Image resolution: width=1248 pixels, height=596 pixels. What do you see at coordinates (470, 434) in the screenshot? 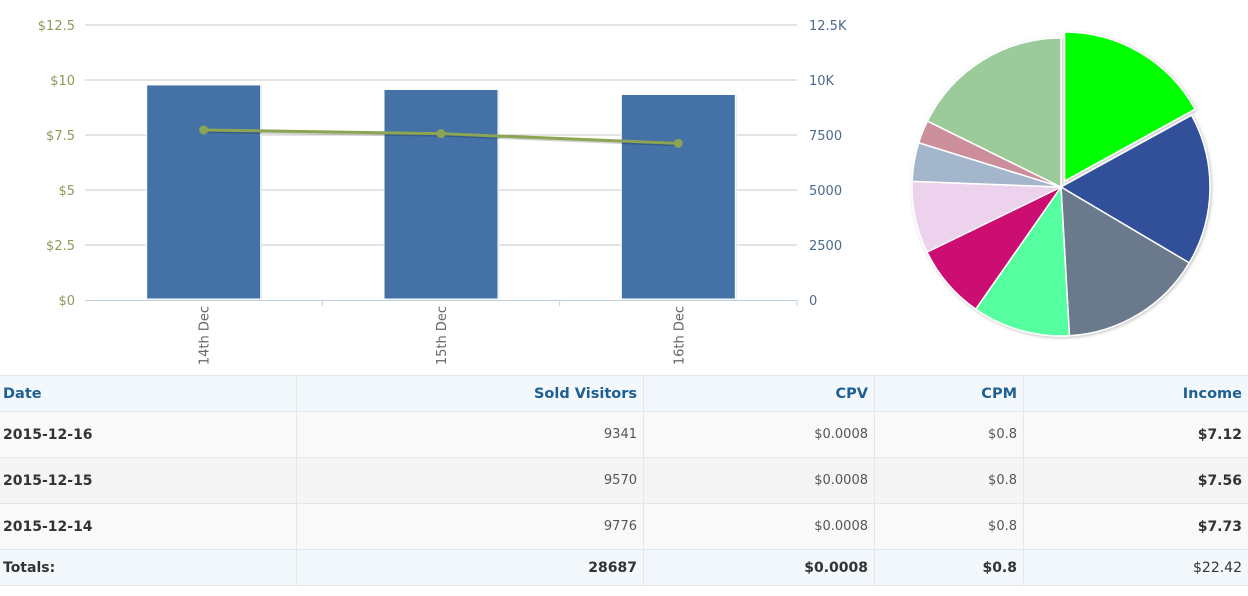
I see `cell-sold-visitors: 9341` at bounding box center [470, 434].